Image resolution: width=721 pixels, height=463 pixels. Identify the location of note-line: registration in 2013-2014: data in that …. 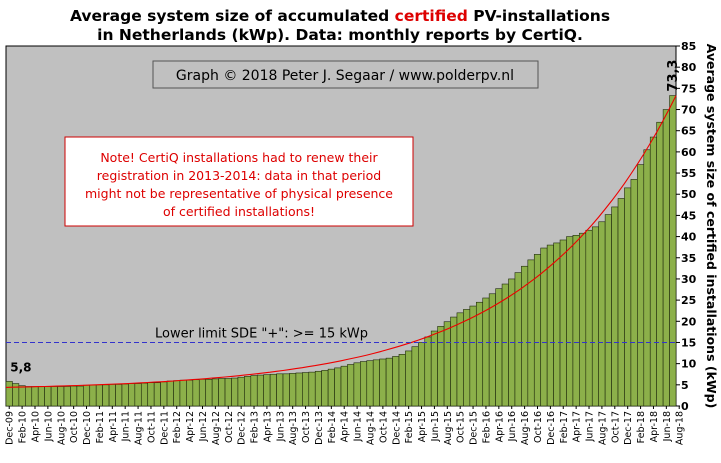
(239, 175).